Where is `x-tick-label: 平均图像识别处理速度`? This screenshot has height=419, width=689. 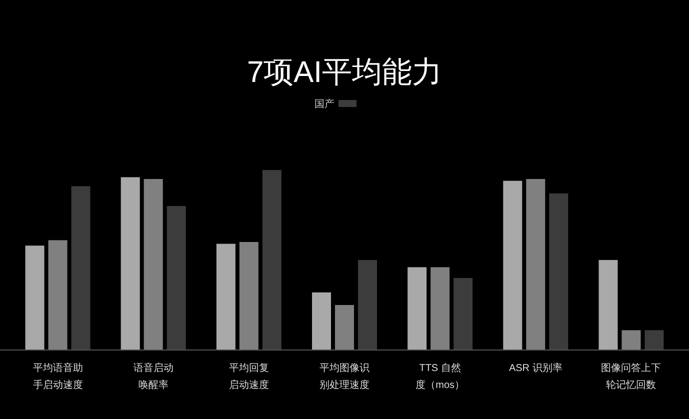 x-tick-label: 平均图像识别处理速度 is located at coordinates (344, 377).